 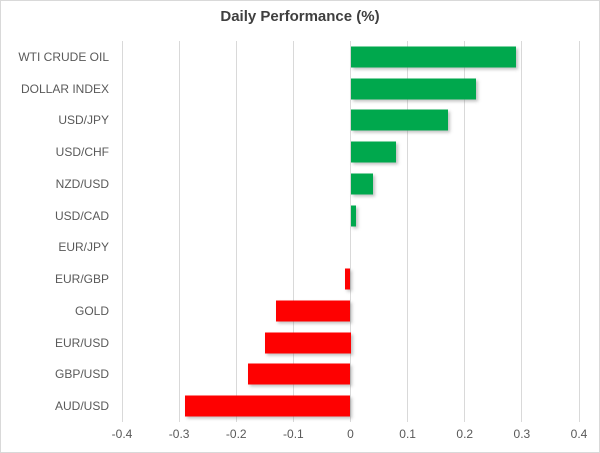 I want to click on bar-gold, so click(x=313, y=311).